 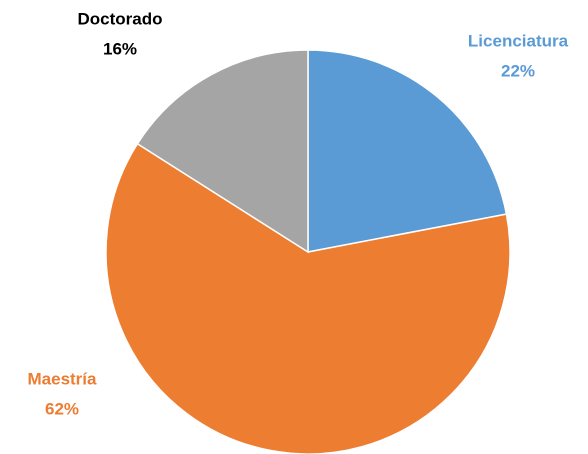 I want to click on slice-label: Doctorado, so click(x=120, y=18).